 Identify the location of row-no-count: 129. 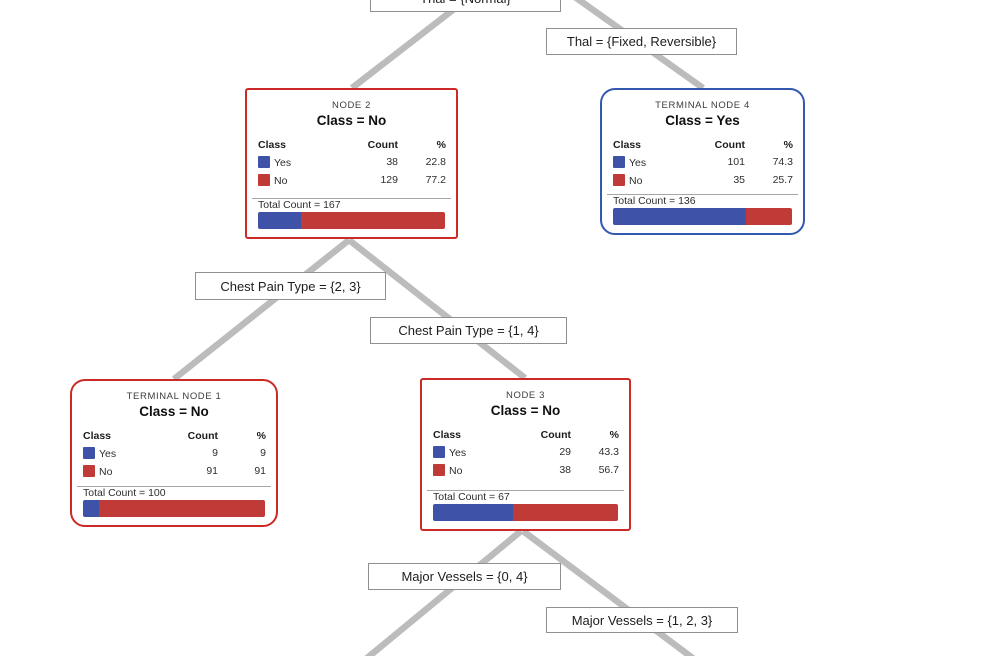
(389, 180).